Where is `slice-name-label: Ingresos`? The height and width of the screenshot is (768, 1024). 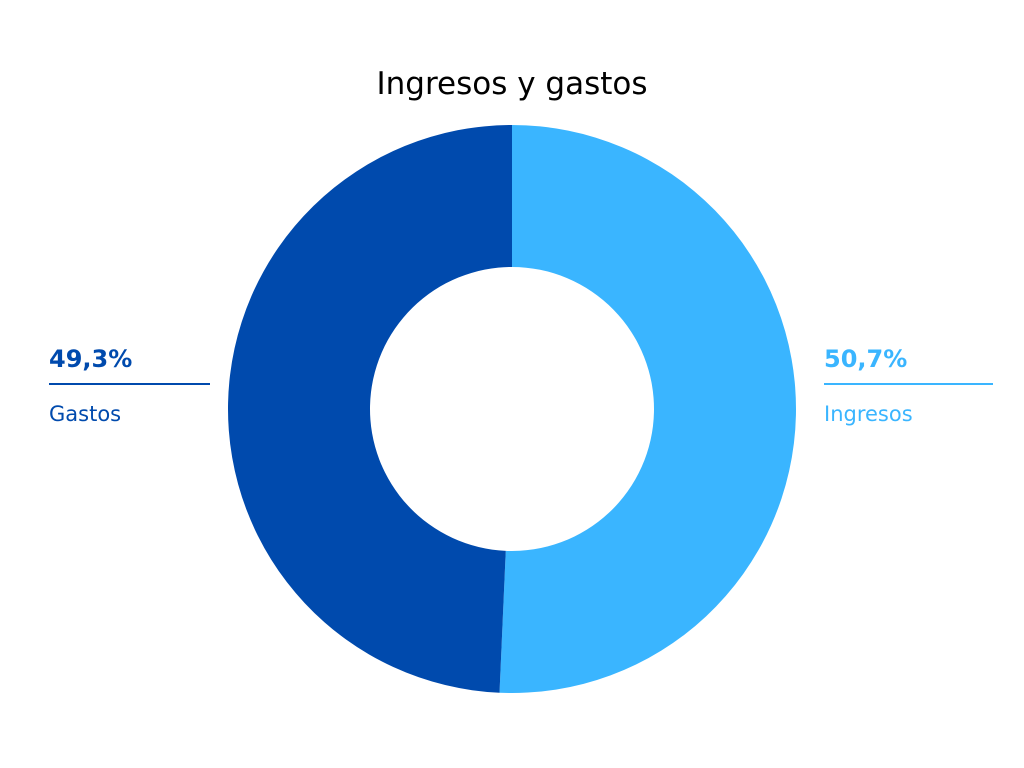
slice-name-label: Ingresos is located at coordinates (868, 414).